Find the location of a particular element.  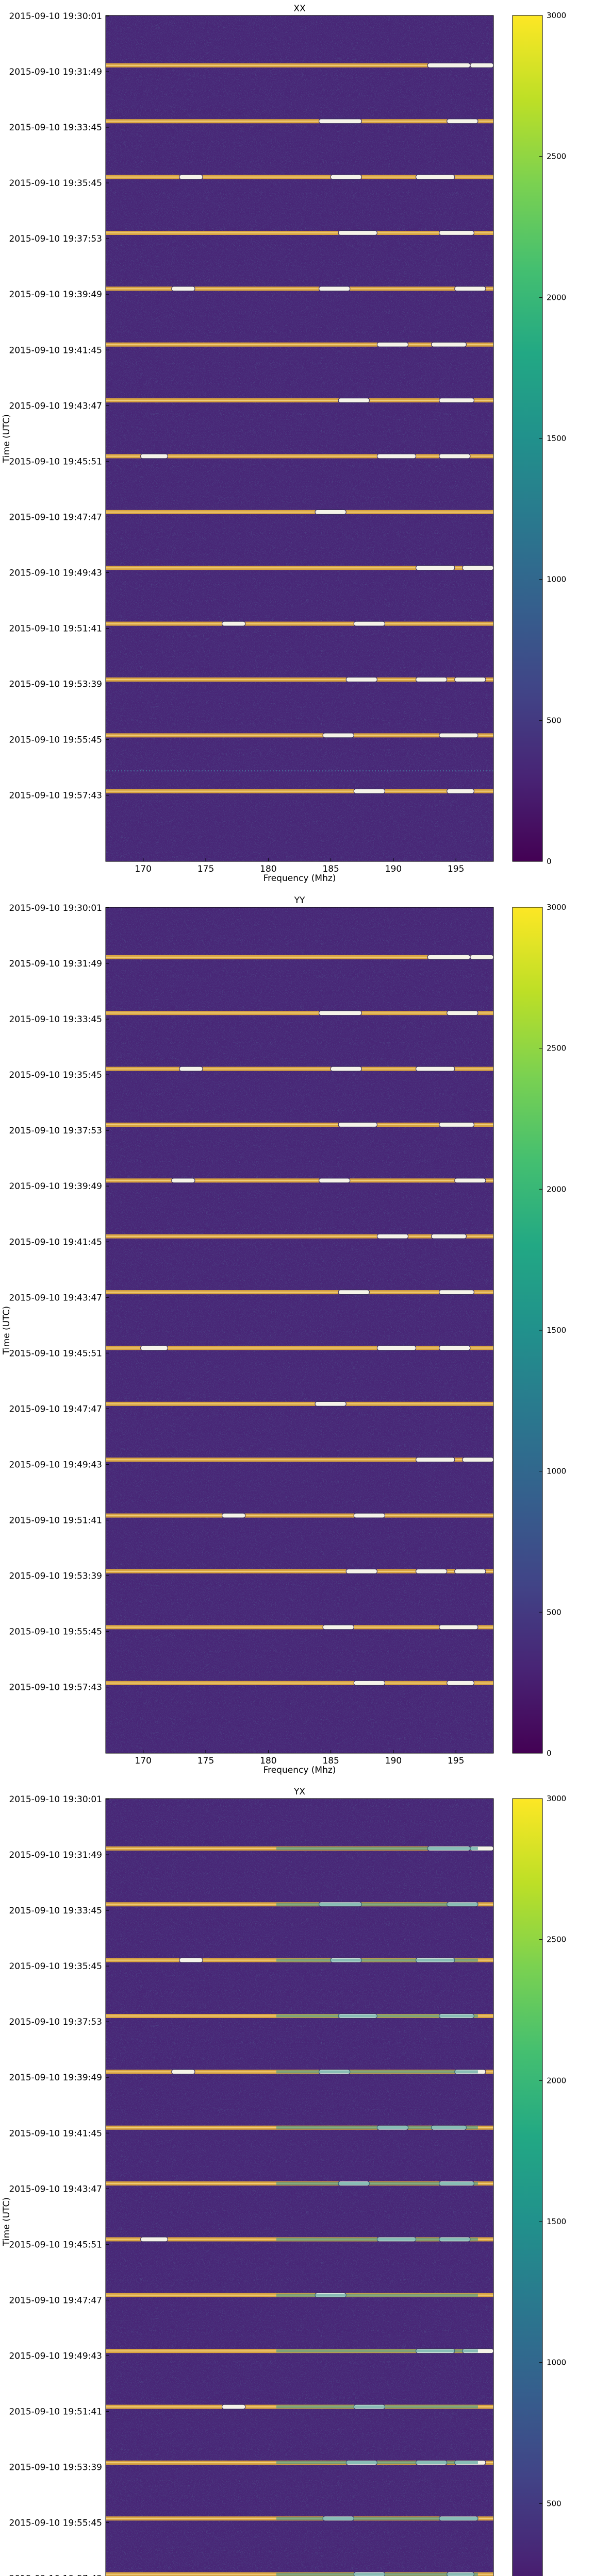

y-tick-label: 2015-09-10 19:47:47 is located at coordinates (55, 1409).